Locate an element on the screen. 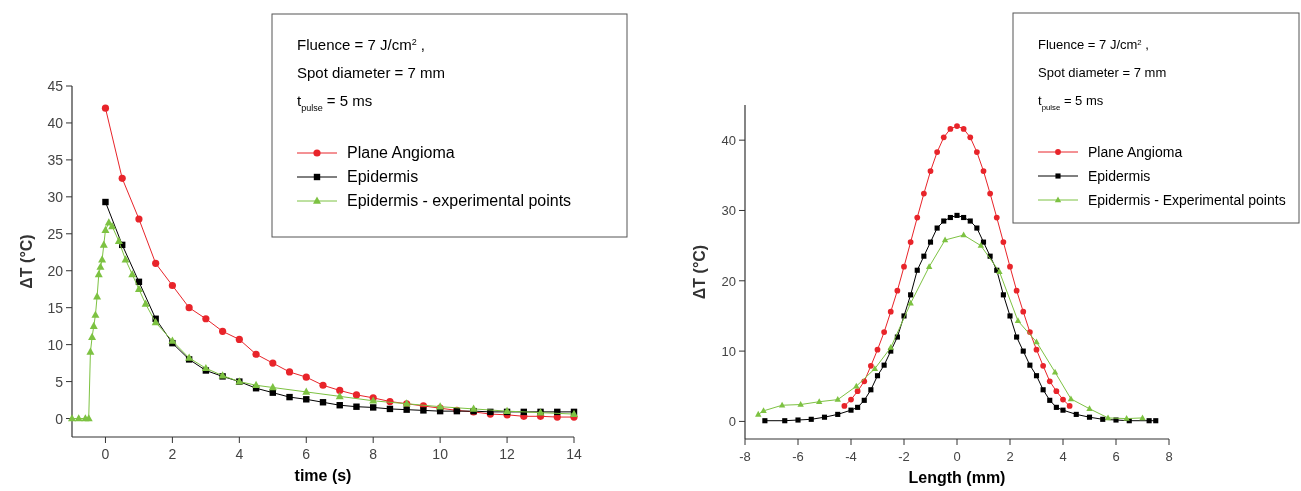 The image size is (1301, 491). x-axis-title: time (s) is located at coordinates (323, 475).